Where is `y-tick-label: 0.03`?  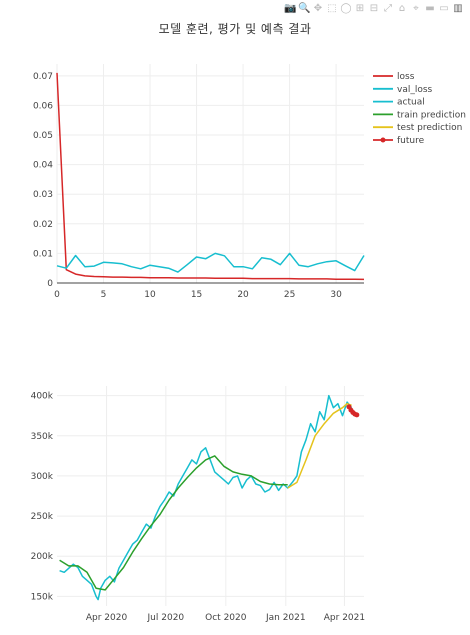
y-tick-label: 0.03 is located at coordinates (43, 195).